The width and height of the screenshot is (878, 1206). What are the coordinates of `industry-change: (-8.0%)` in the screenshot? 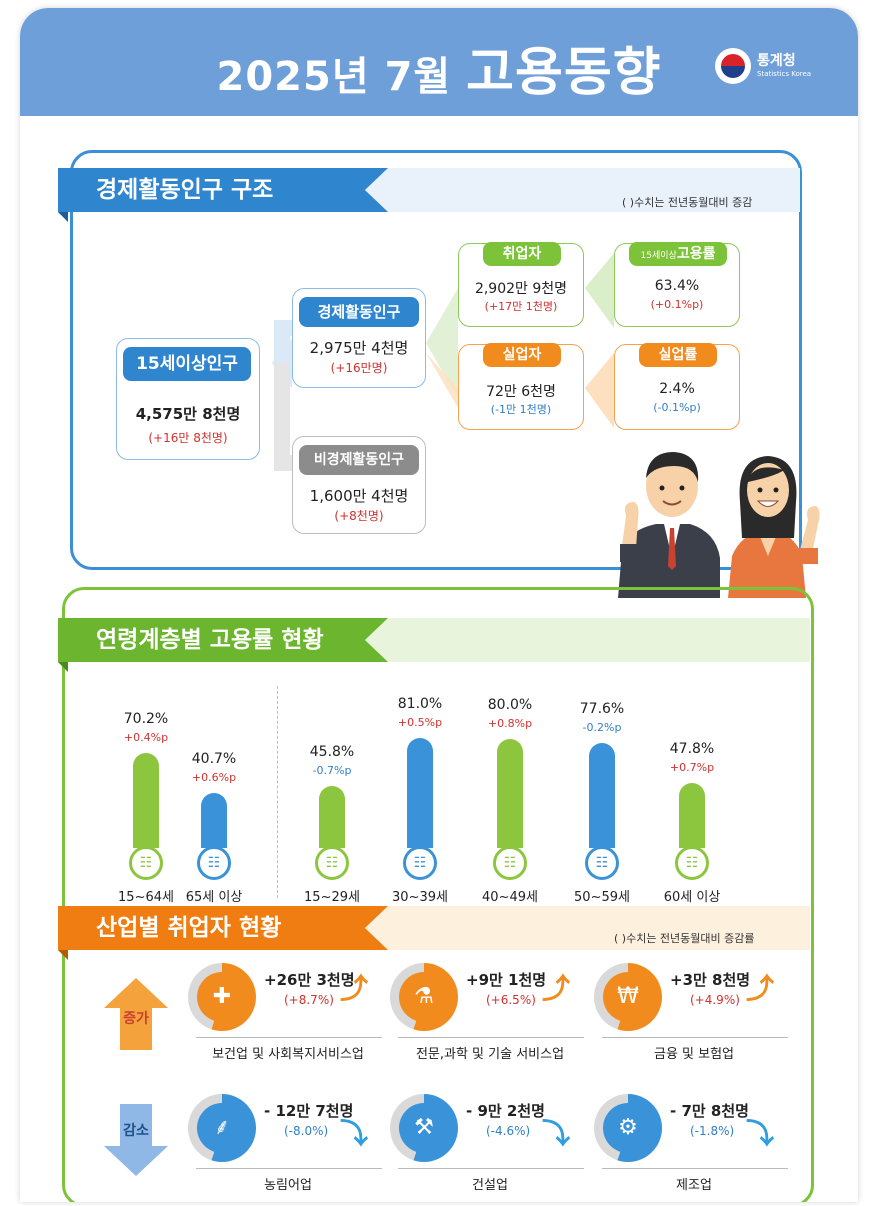 It's located at (306, 1131).